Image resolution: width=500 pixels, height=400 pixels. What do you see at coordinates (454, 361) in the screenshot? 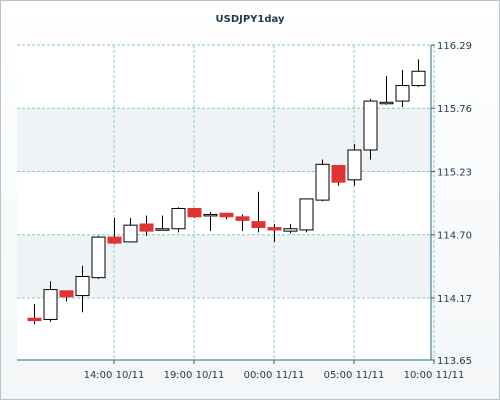
I see `y-tick-label: 113.65` at bounding box center [454, 361].